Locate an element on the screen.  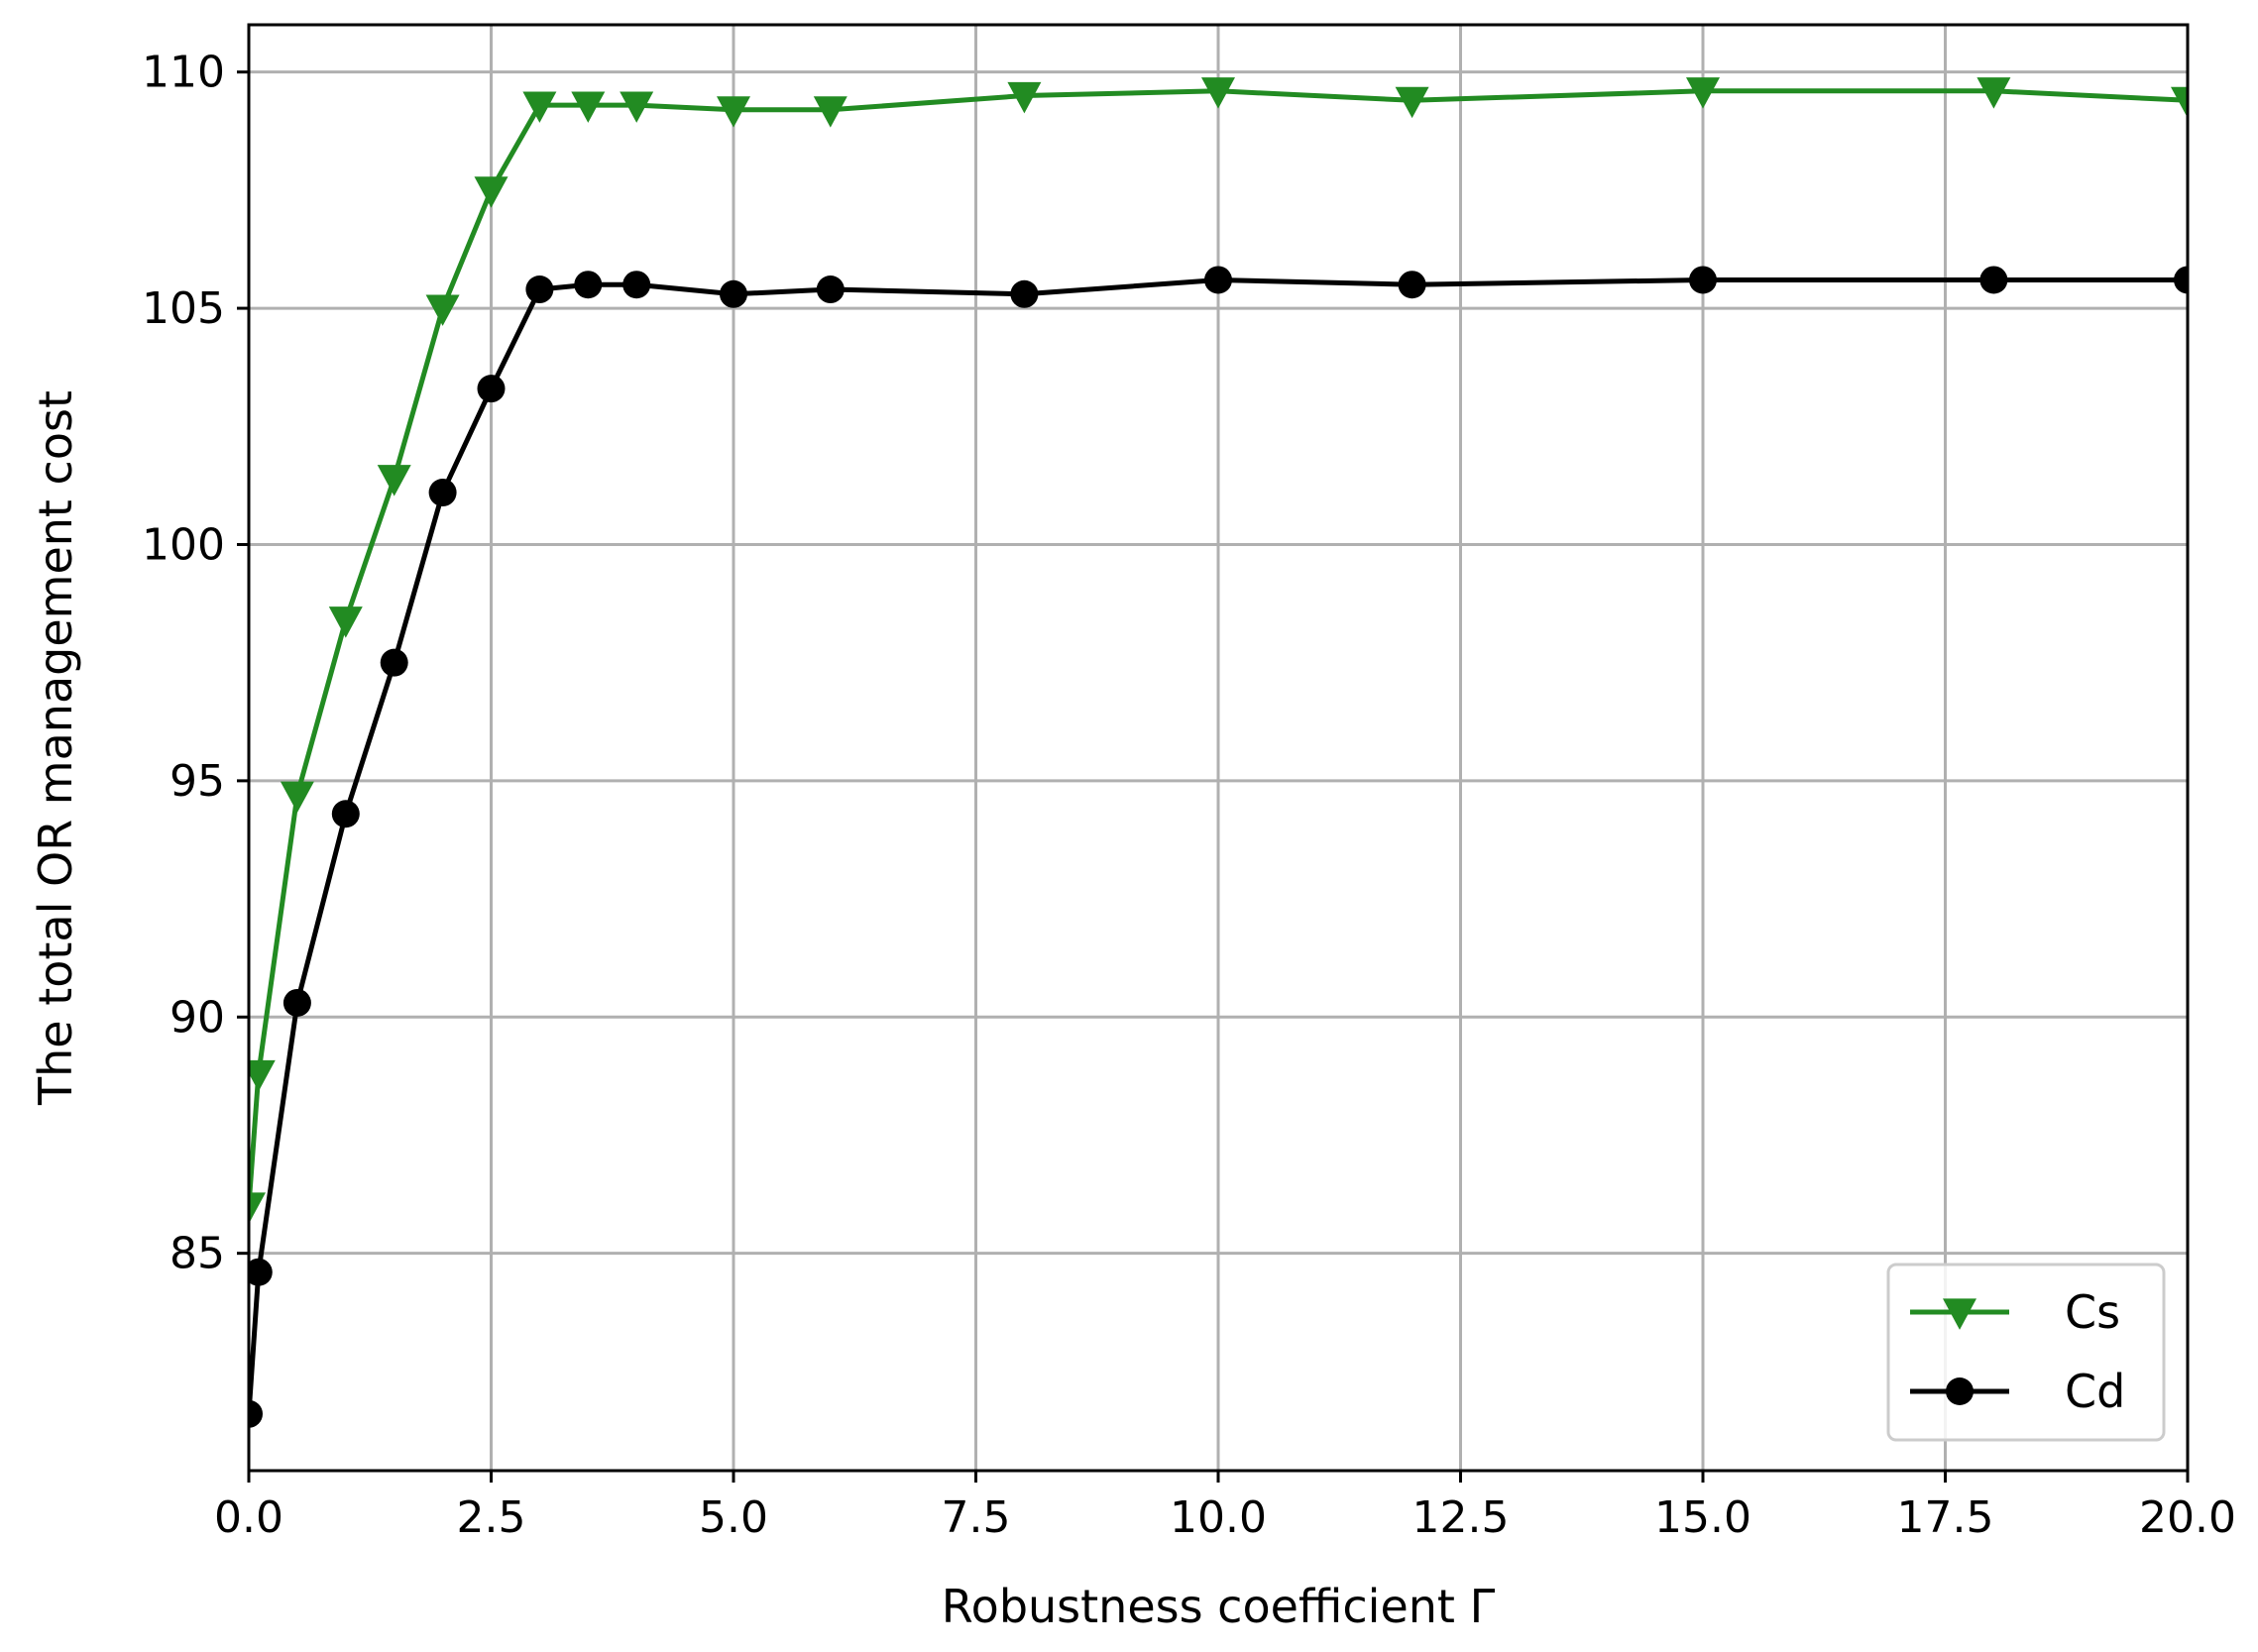
x-tick-label: 0.0 is located at coordinates (248, 1517).